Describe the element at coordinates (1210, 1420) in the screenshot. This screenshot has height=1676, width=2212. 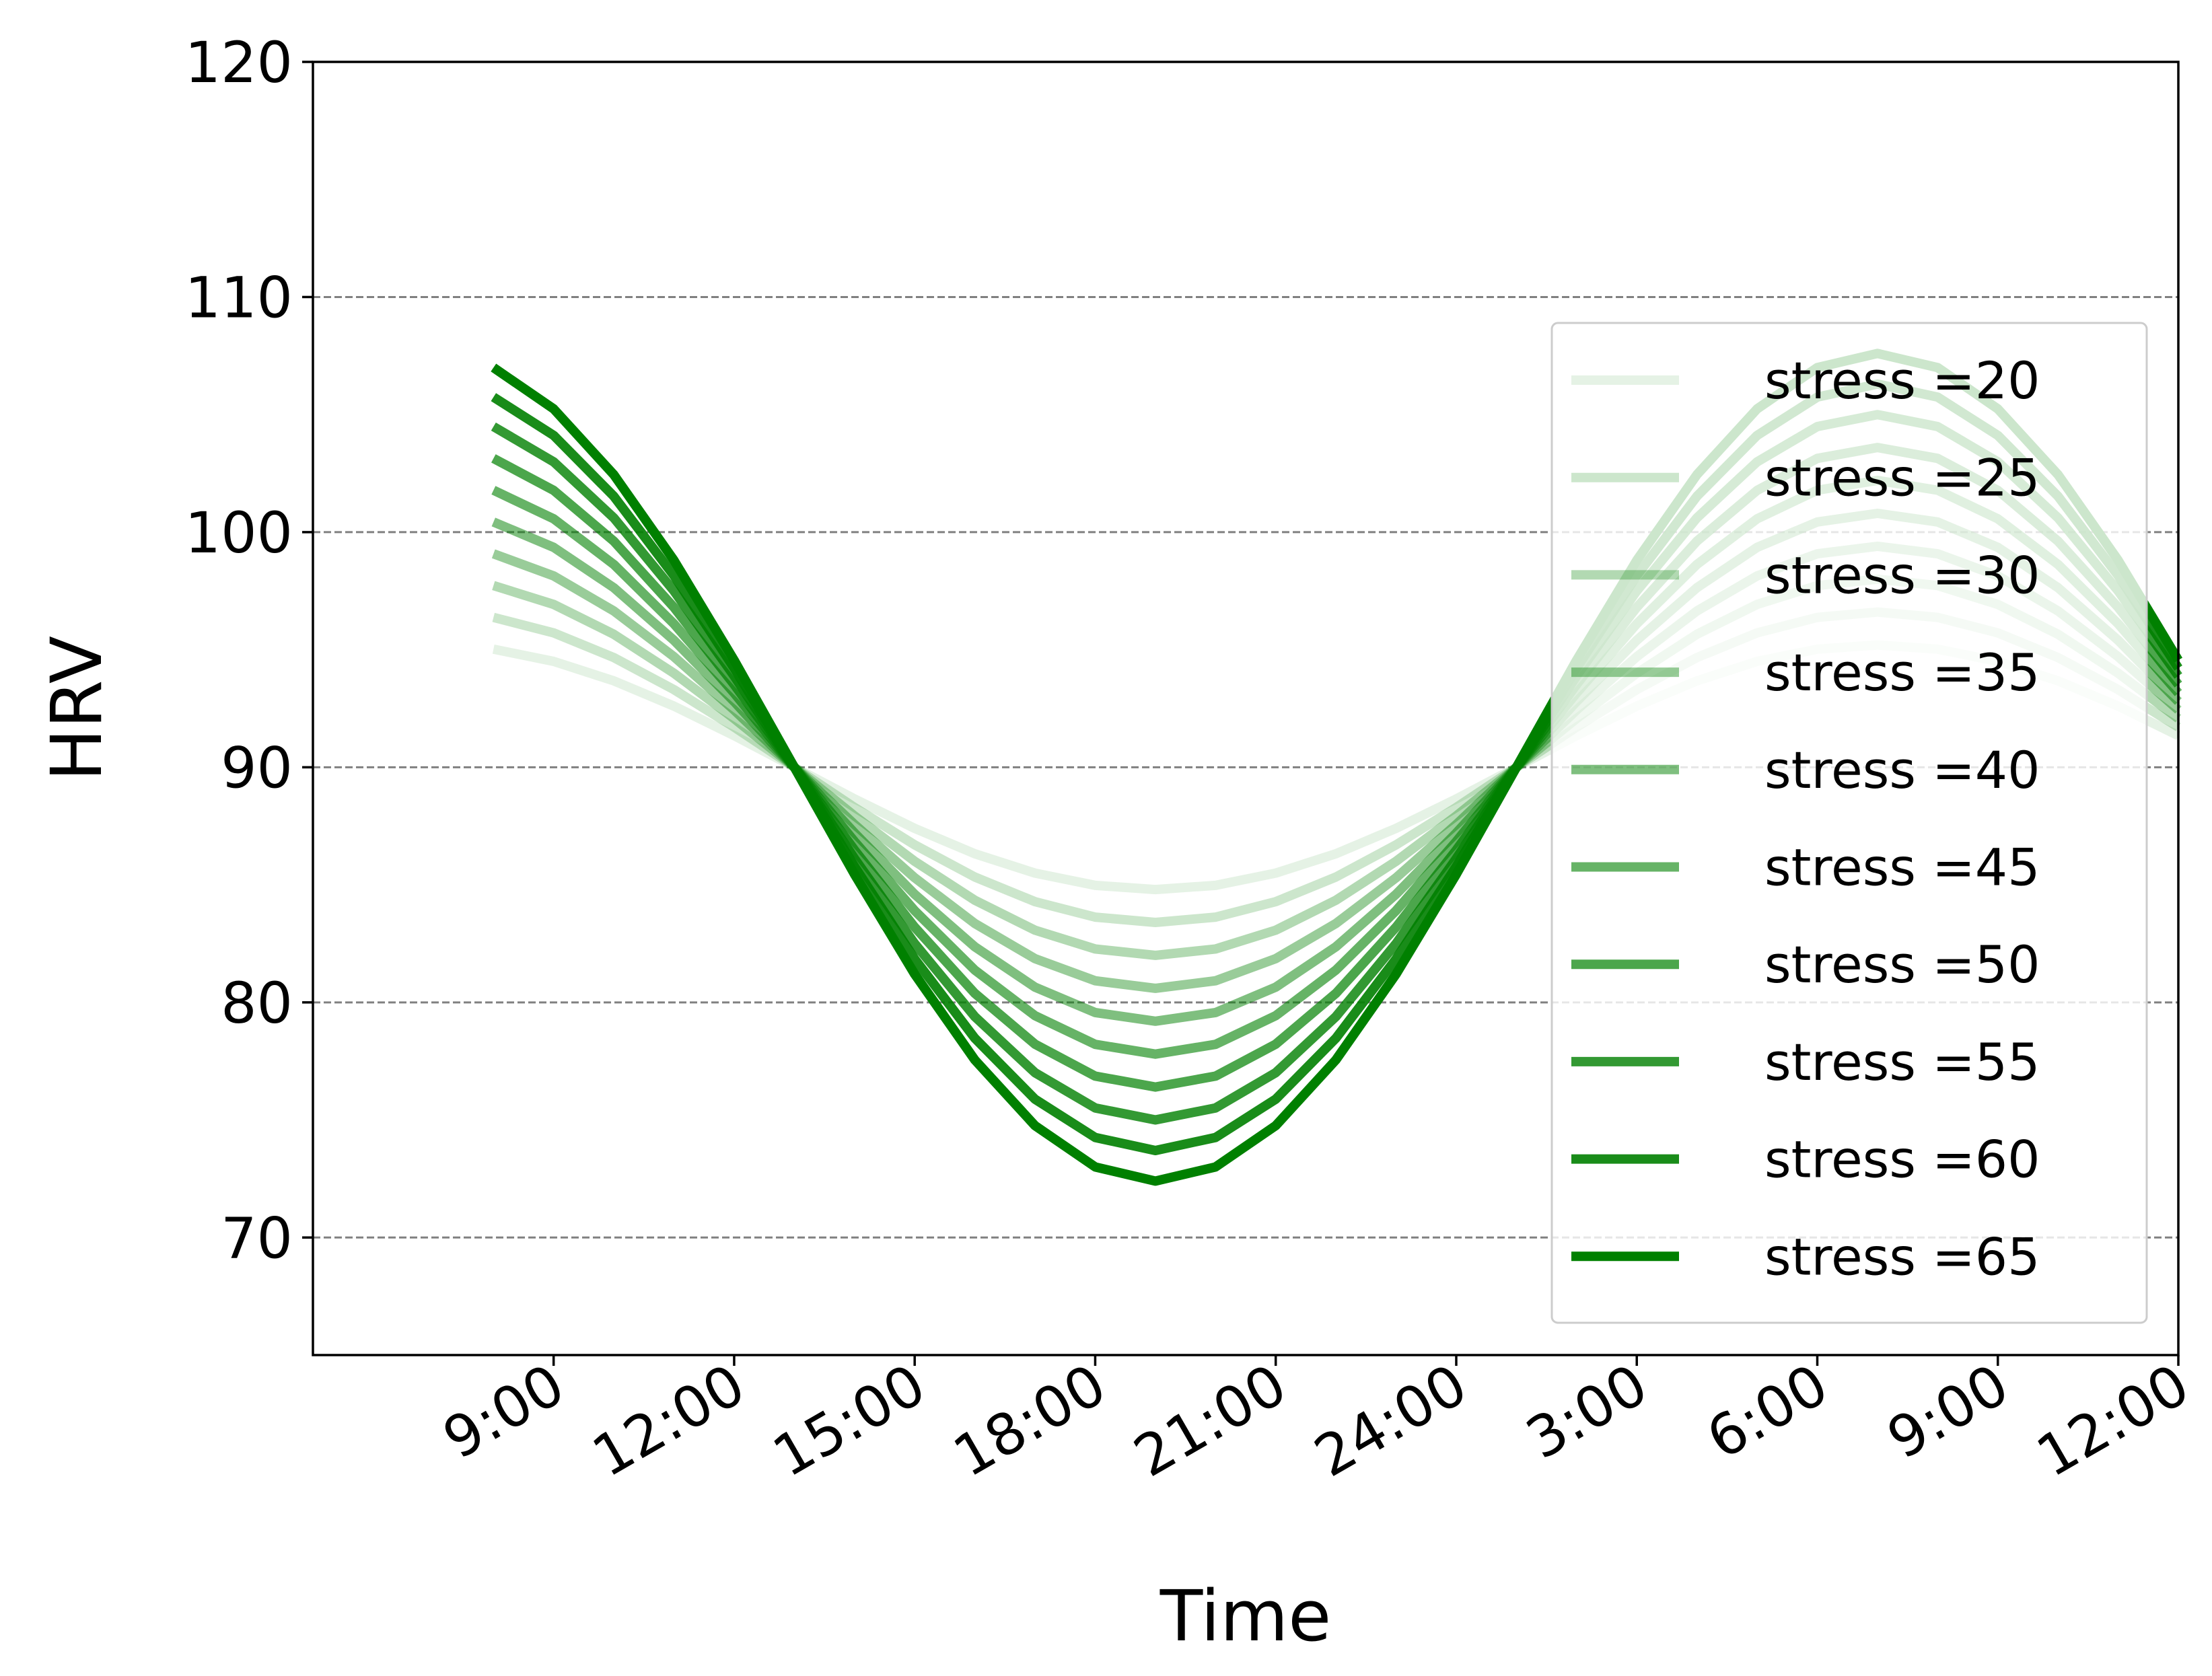
I see `x-tick-label: 21:00` at that location.